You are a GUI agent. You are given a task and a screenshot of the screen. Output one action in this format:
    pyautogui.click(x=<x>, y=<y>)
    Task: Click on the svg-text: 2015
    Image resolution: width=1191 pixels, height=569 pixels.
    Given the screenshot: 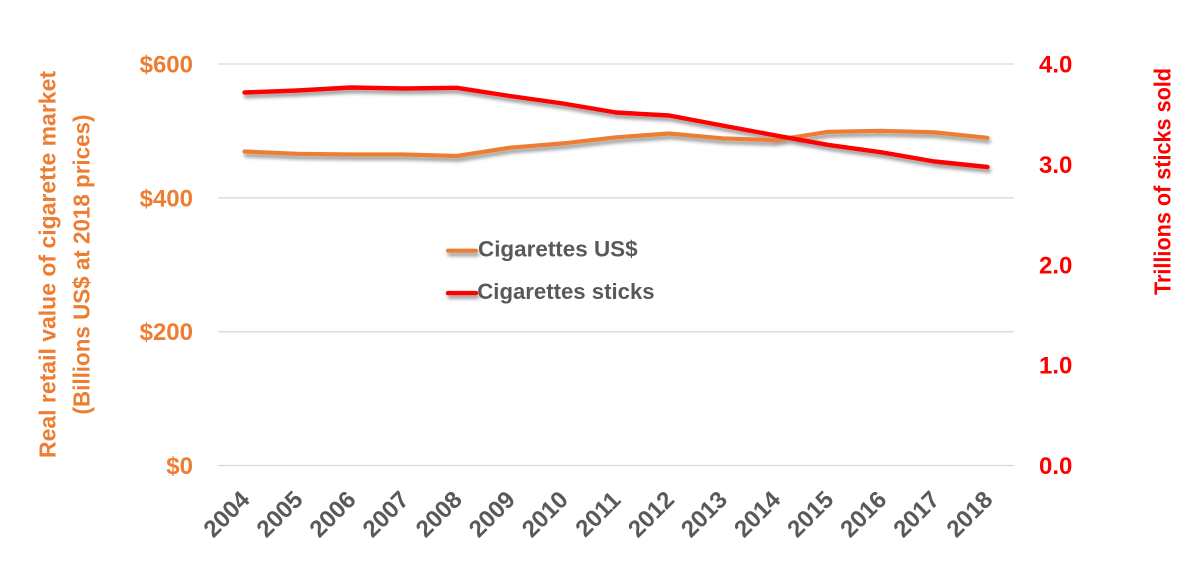 What is the action you would take?
    pyautogui.click(x=810, y=514)
    